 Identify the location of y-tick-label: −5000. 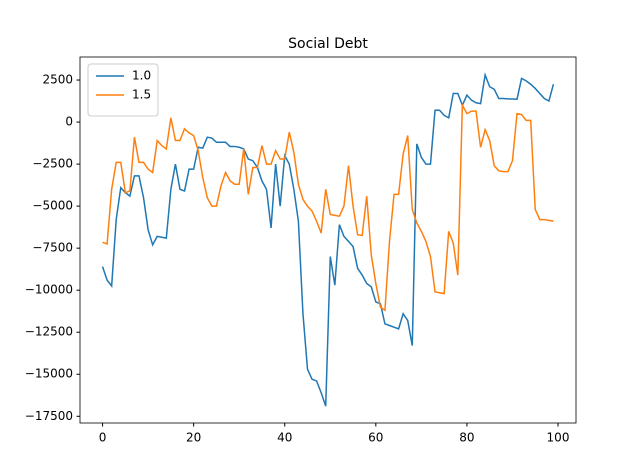
(52, 206).